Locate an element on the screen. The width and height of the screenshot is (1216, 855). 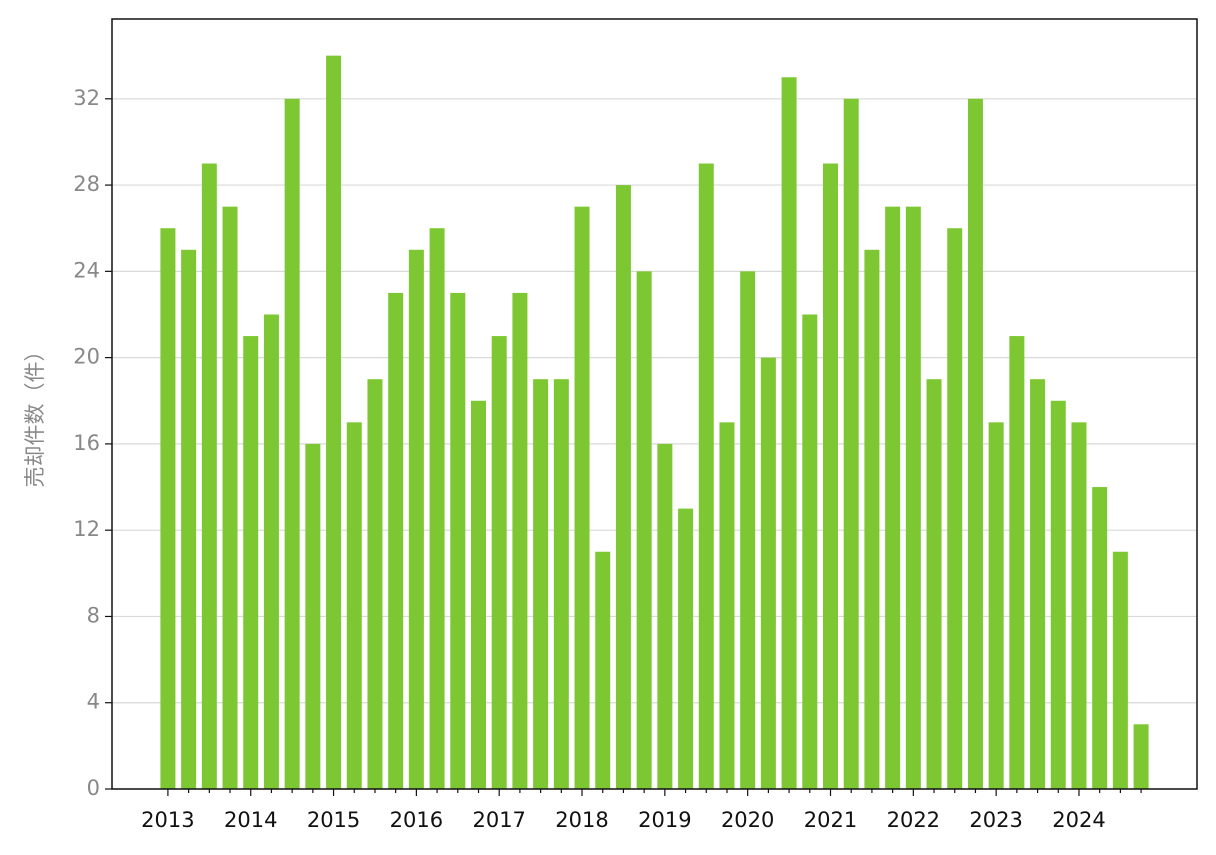
y-tick-label: 12 is located at coordinates (86, 529).